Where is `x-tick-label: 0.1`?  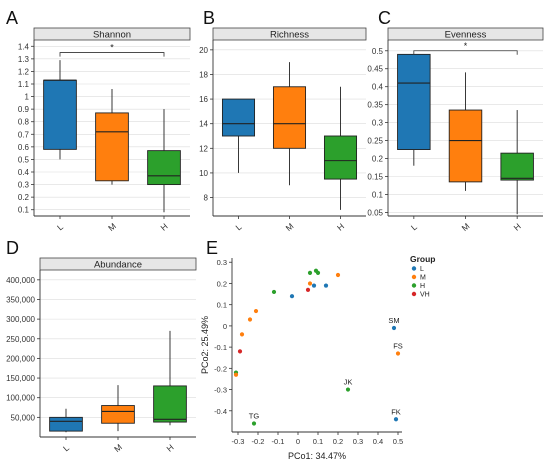
x-tick-label: 0.1 is located at coordinates (318, 441).